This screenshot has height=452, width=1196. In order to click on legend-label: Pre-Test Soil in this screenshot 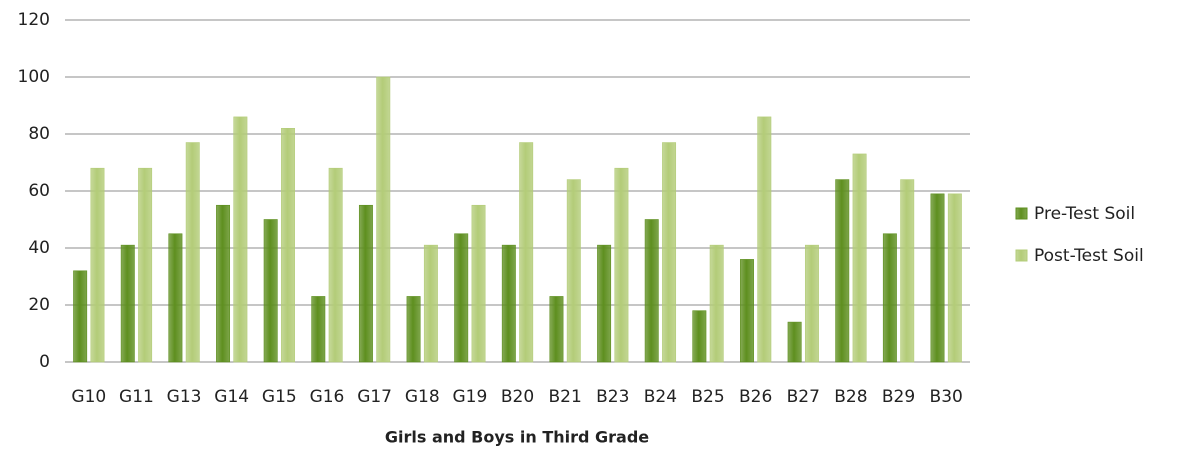, I will do `click(1084, 214)`.